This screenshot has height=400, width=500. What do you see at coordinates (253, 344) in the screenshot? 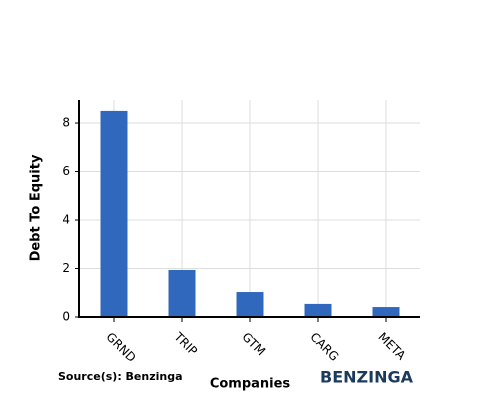
I see `x-tick-label: GTM` at bounding box center [253, 344].